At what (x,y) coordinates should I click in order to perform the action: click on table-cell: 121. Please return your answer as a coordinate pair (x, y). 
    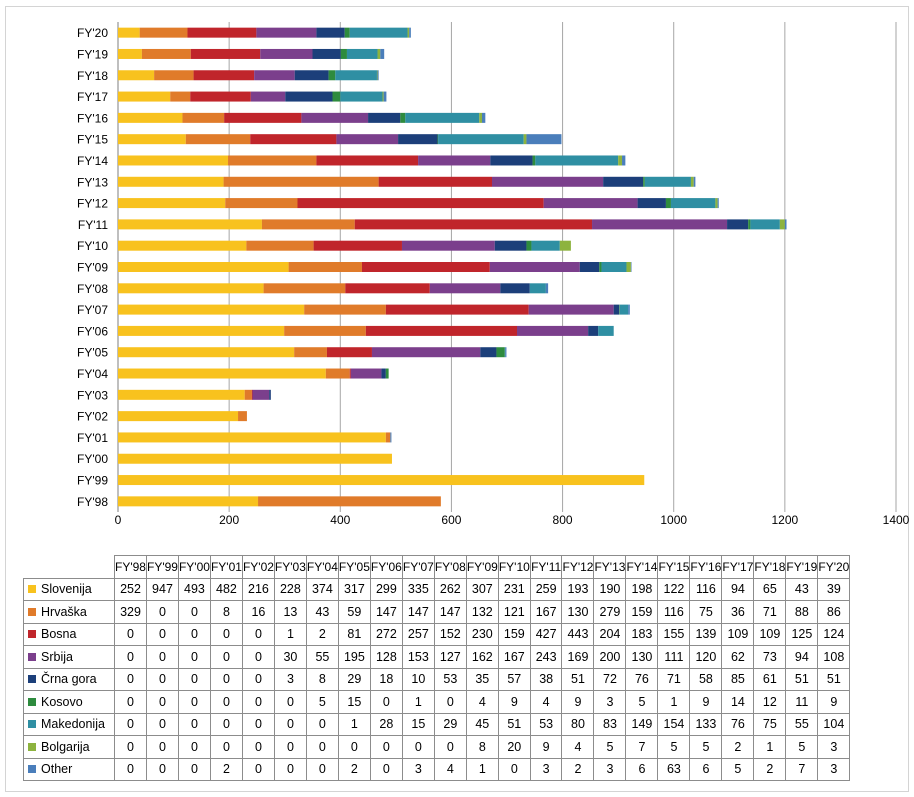
    Looking at the image, I should click on (514, 612).